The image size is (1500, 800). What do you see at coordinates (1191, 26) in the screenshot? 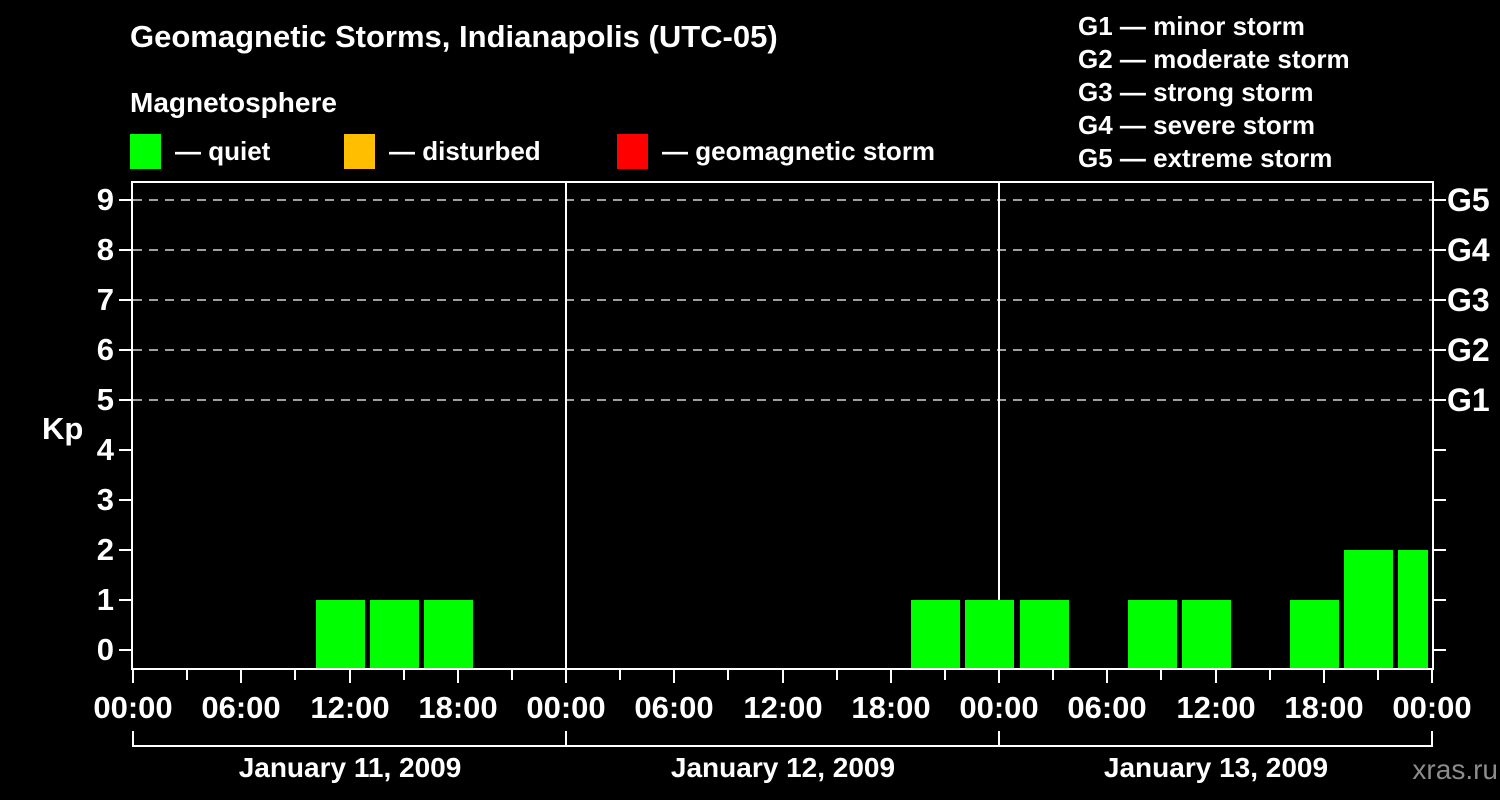
I see `storm-scale-line-1: G1 — minor storm` at bounding box center [1191, 26].